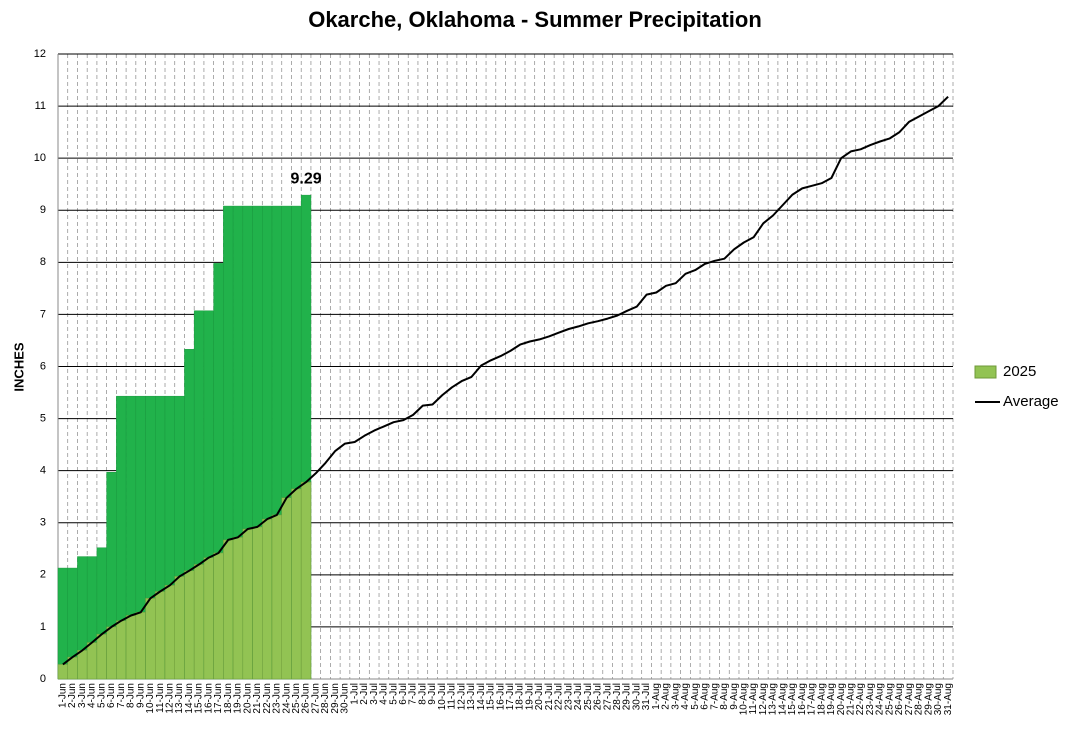 The width and height of the screenshot is (1073, 733). I want to click on x-tick-label: 16-Jul, so click(500, 696).